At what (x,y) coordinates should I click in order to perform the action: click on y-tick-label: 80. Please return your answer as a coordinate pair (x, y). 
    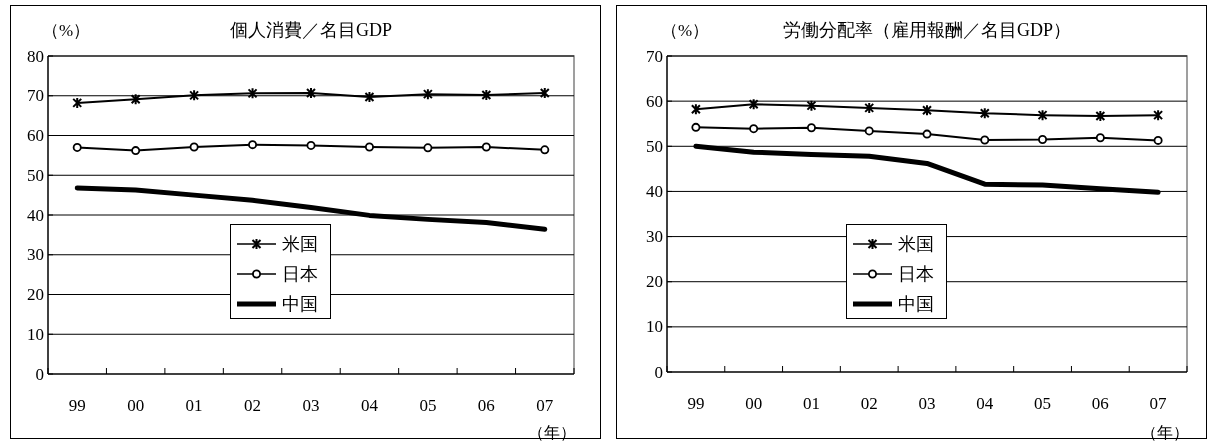
    Looking at the image, I should click on (35, 56).